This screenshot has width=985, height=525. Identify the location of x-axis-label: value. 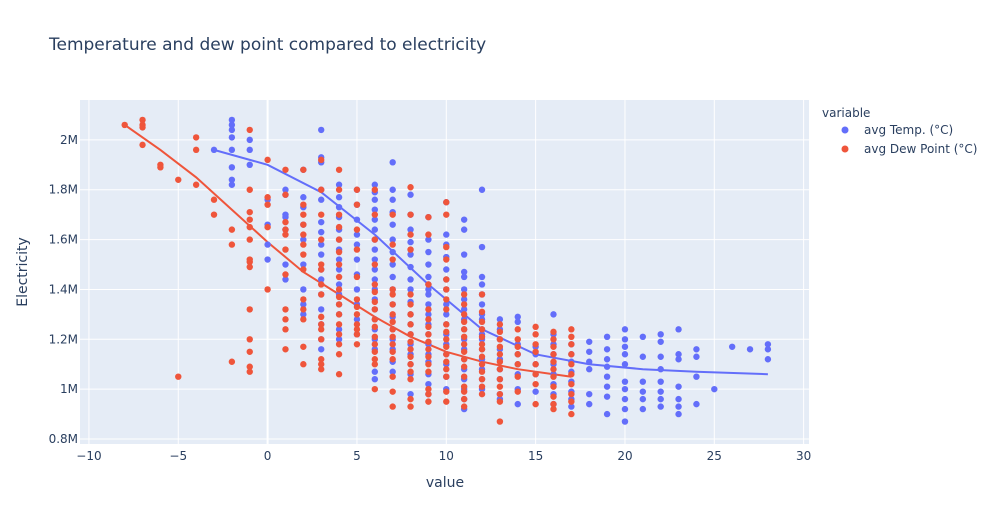
(445, 483).